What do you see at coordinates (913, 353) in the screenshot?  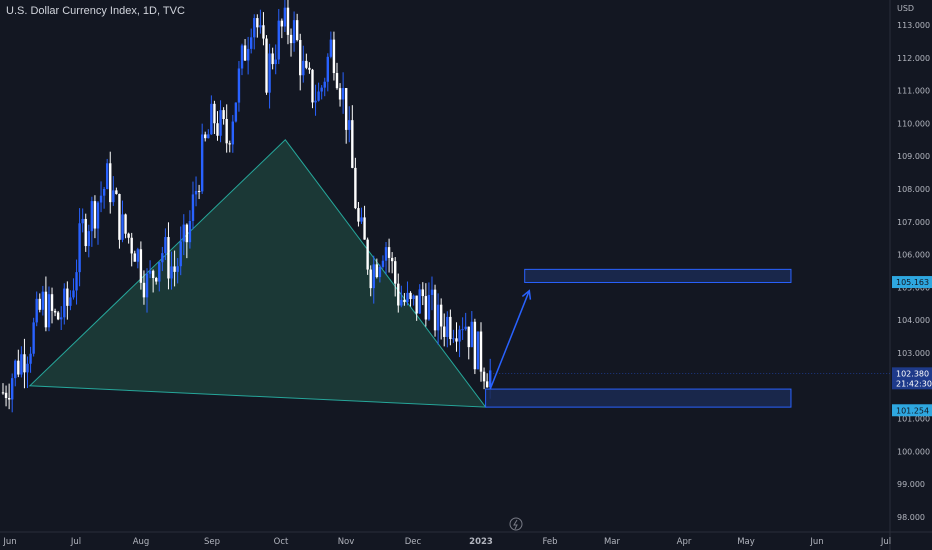 I see `y-tick-label: 103.000` at bounding box center [913, 353].